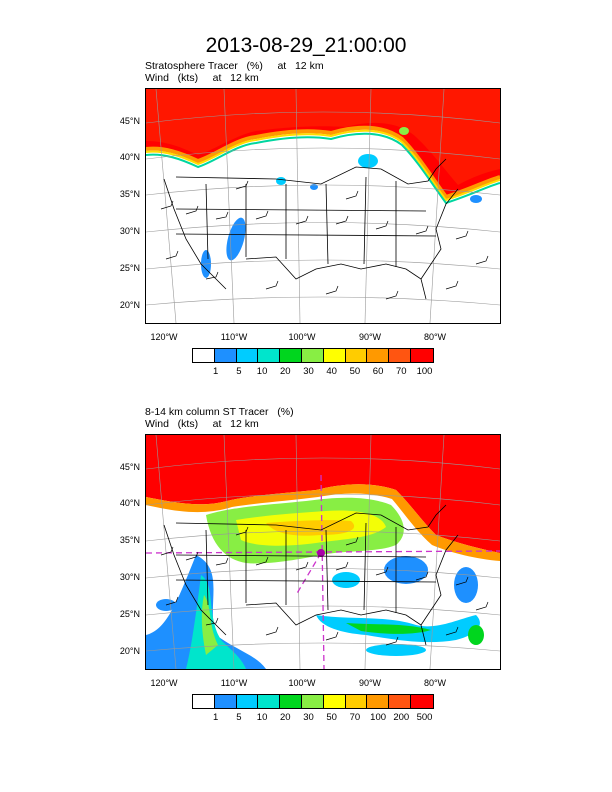  What do you see at coordinates (202, 78) in the screenshot?
I see `panel1-wind-label: Wind (kts) at 12 km` at bounding box center [202, 78].